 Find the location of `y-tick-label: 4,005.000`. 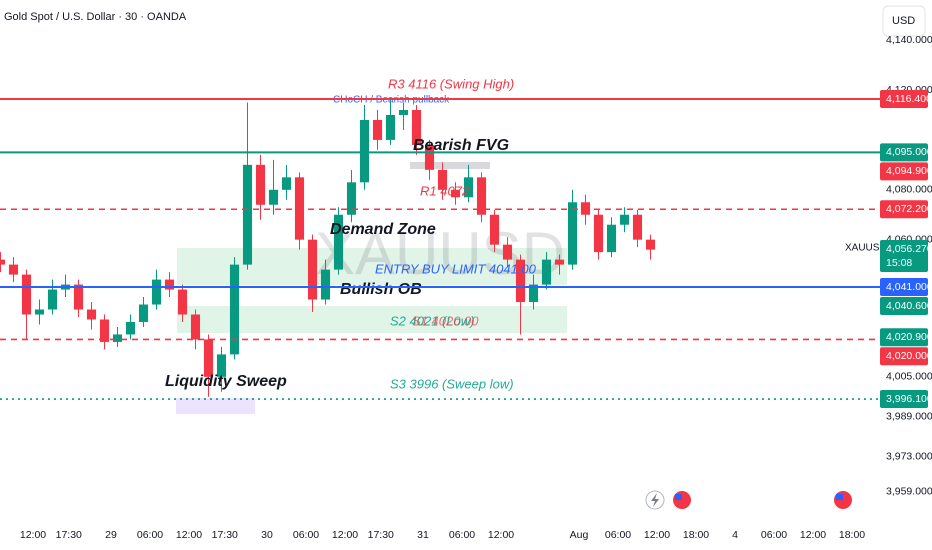

y-tick-label: 4,005.000 is located at coordinates (909, 377).